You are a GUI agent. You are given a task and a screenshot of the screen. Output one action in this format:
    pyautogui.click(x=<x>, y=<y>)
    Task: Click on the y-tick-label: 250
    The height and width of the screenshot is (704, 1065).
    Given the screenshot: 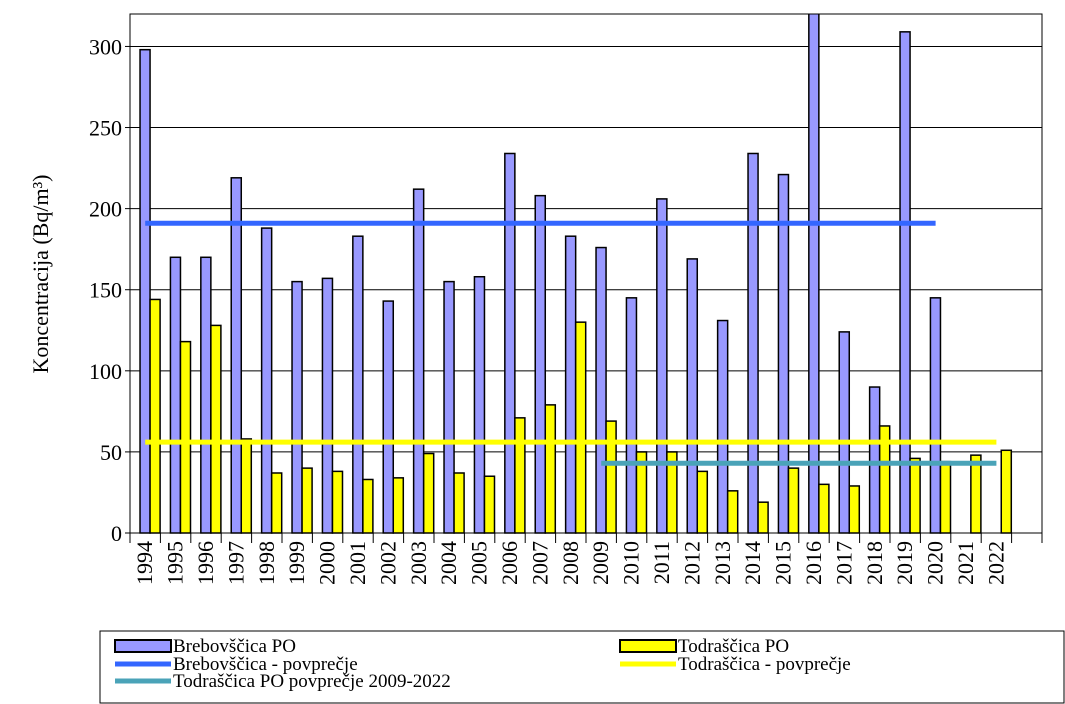 What is the action you would take?
    pyautogui.click(x=105, y=128)
    